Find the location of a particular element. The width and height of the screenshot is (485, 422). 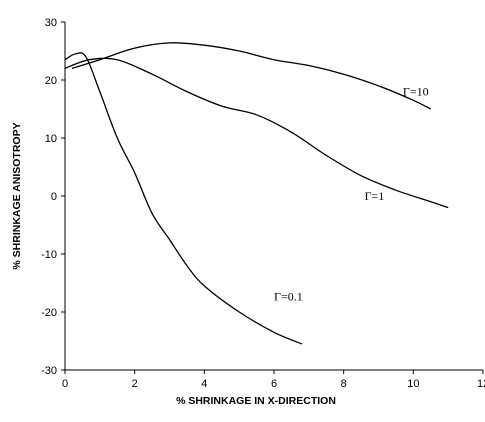

y-tick-label: -10 is located at coordinates (49, 255).